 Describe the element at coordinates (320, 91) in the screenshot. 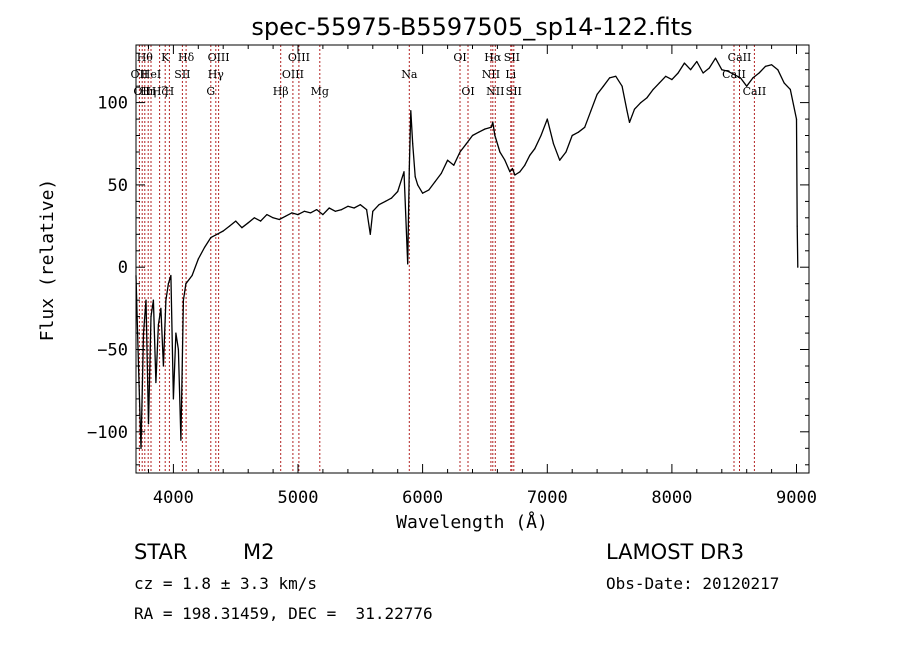

I see `line-marker-label: Mg` at that location.